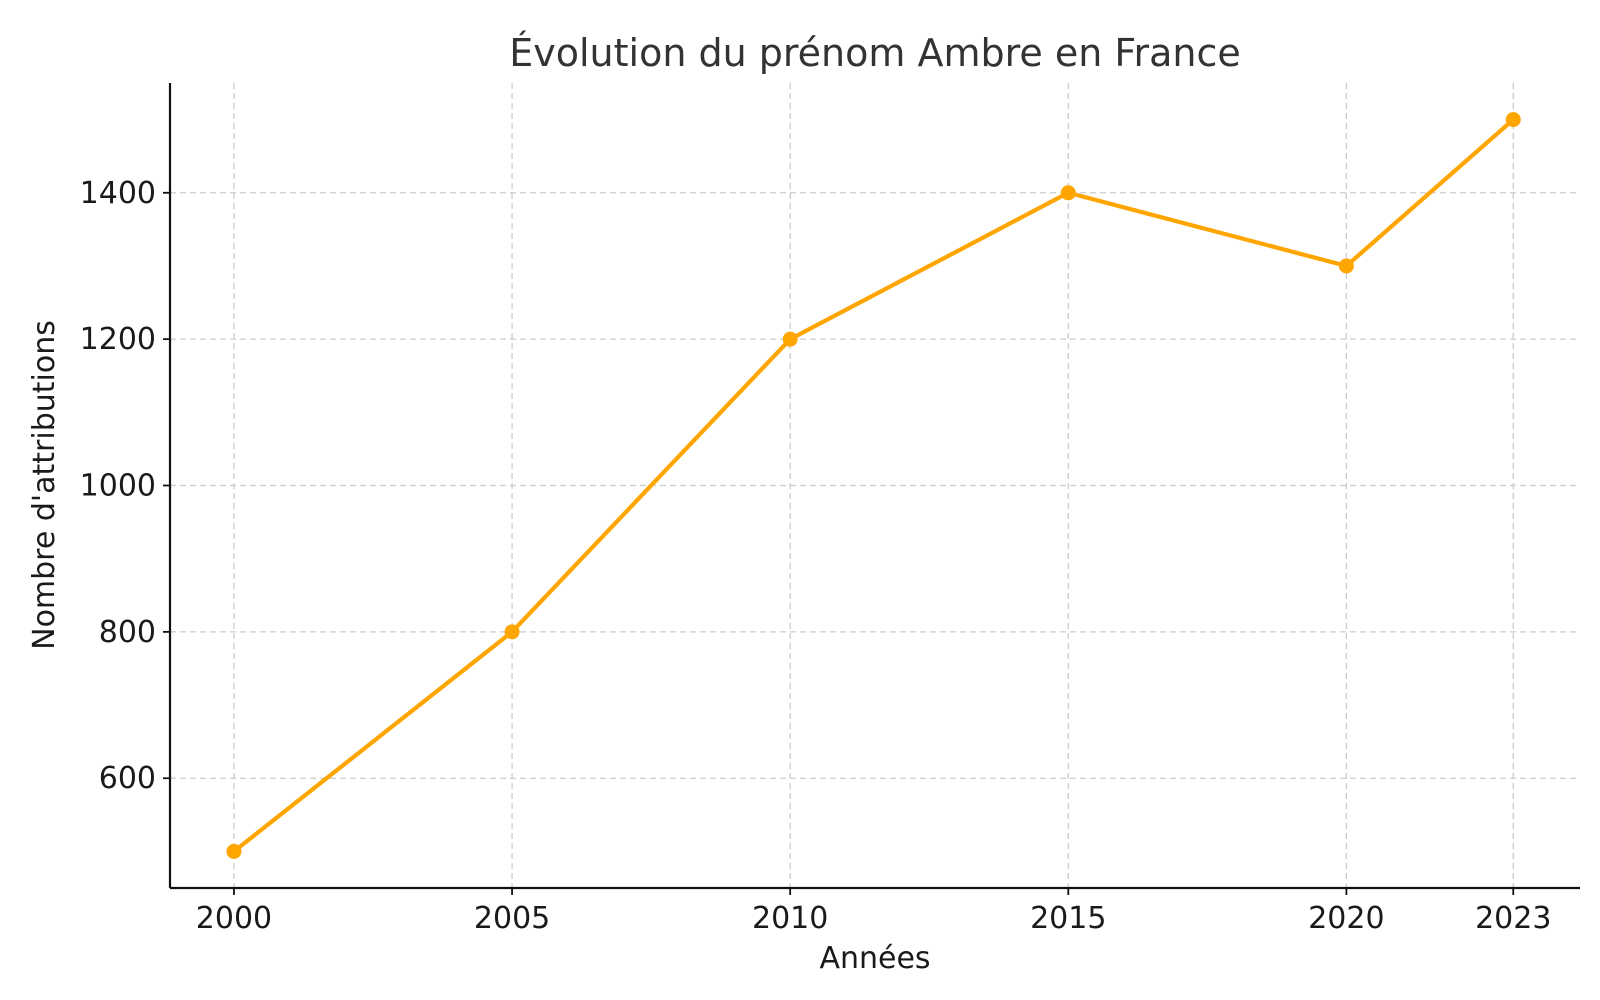  Describe the element at coordinates (874, 958) in the screenshot. I see `x-axis-label: Années` at that location.